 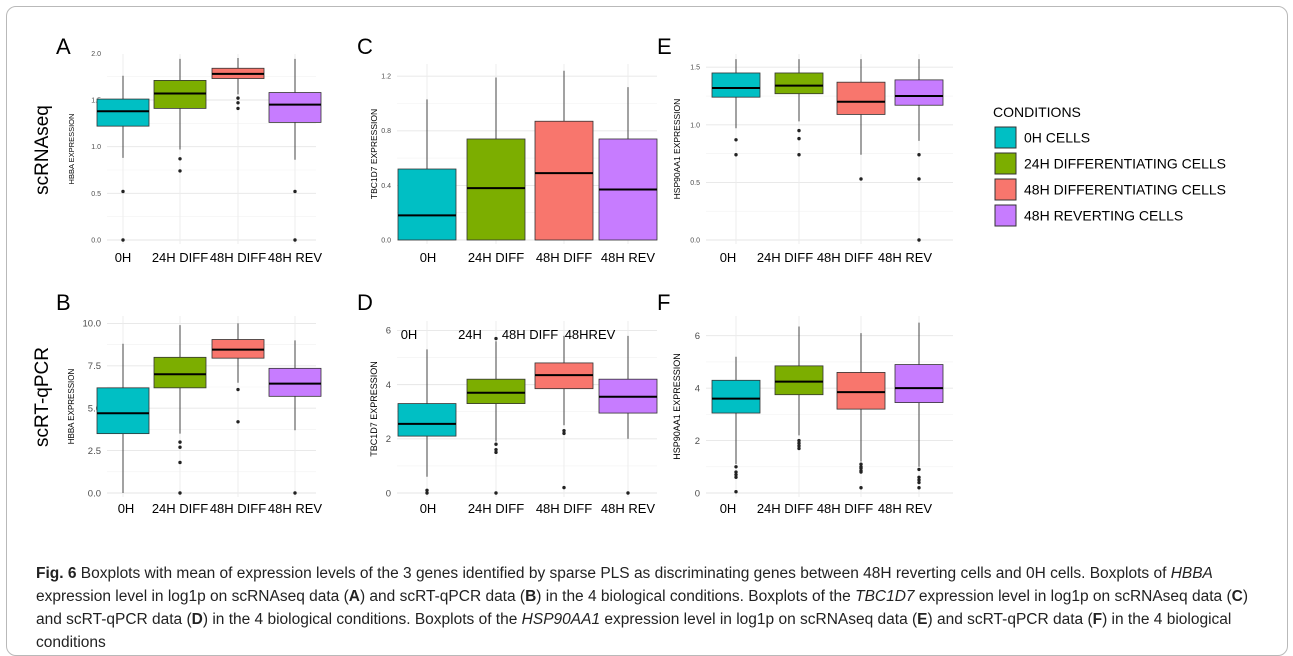 What do you see at coordinates (354, 596) in the screenshot?
I see `caption-text: A` at bounding box center [354, 596].